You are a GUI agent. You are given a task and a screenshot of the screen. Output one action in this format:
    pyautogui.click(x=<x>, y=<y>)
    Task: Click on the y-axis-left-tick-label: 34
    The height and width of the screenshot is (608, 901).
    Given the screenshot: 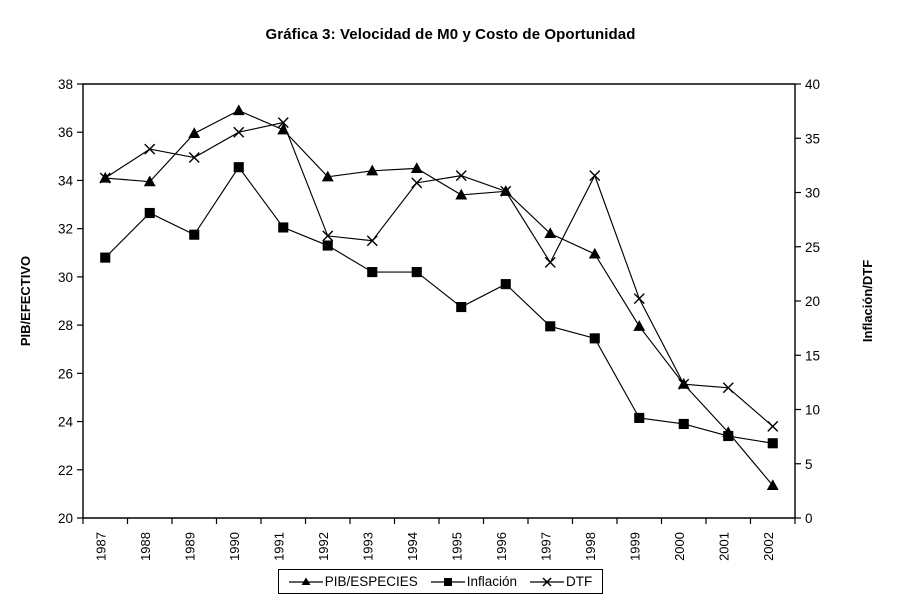 What is the action you would take?
    pyautogui.click(x=66, y=180)
    